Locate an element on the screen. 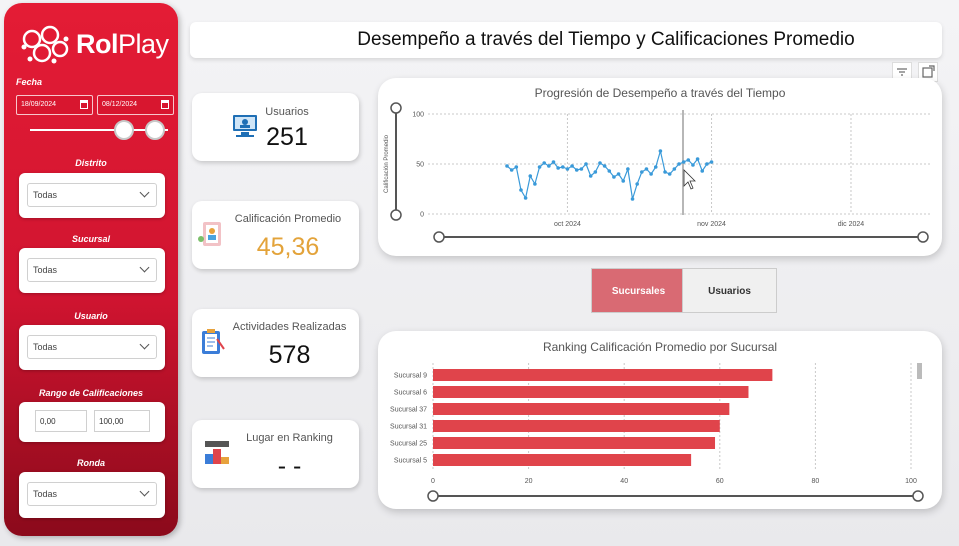 The height and width of the screenshot is (546, 959). usuario-filter-card: Todas is located at coordinates (92, 347).